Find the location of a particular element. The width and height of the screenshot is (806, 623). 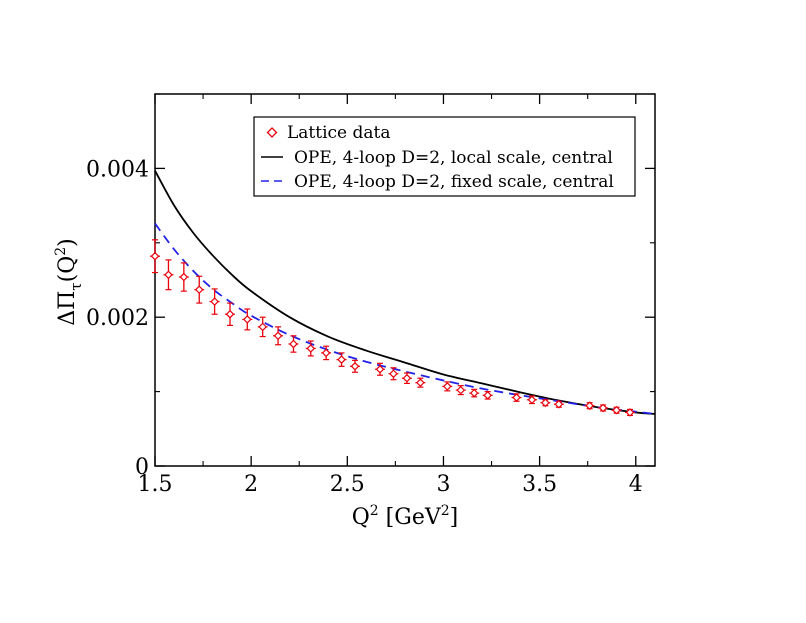

y-tick-label: 0 is located at coordinates (142, 467).